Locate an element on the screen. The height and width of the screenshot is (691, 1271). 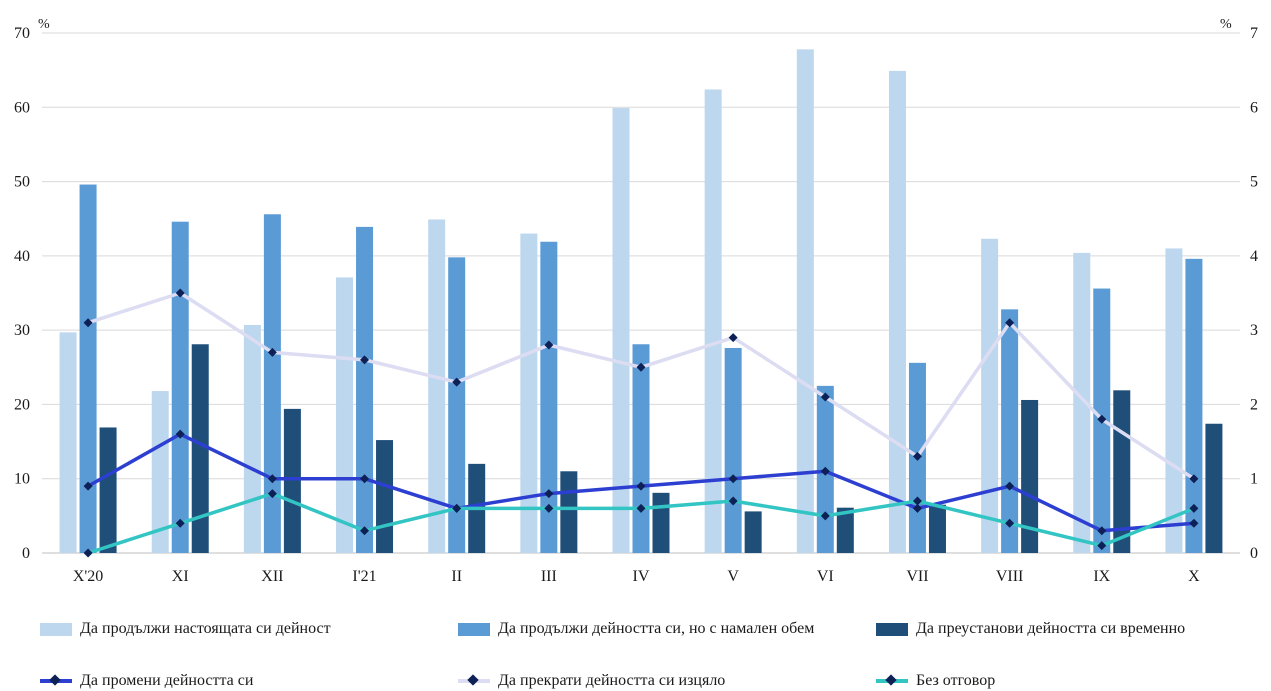
right-tick-label: 6 is located at coordinates (1254, 107).